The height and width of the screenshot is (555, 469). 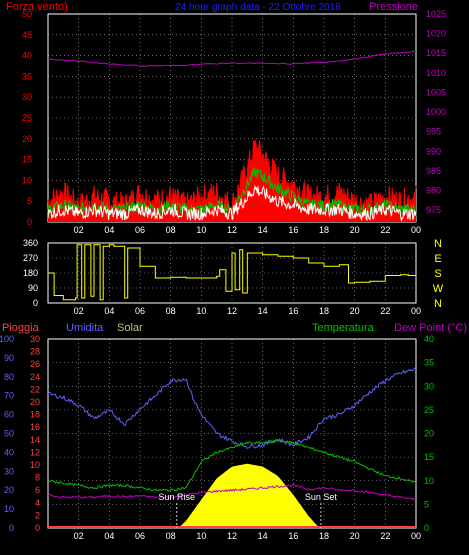 What do you see at coordinates (33, 288) in the screenshot?
I see `direction-y-tick-label: 90` at bounding box center [33, 288].